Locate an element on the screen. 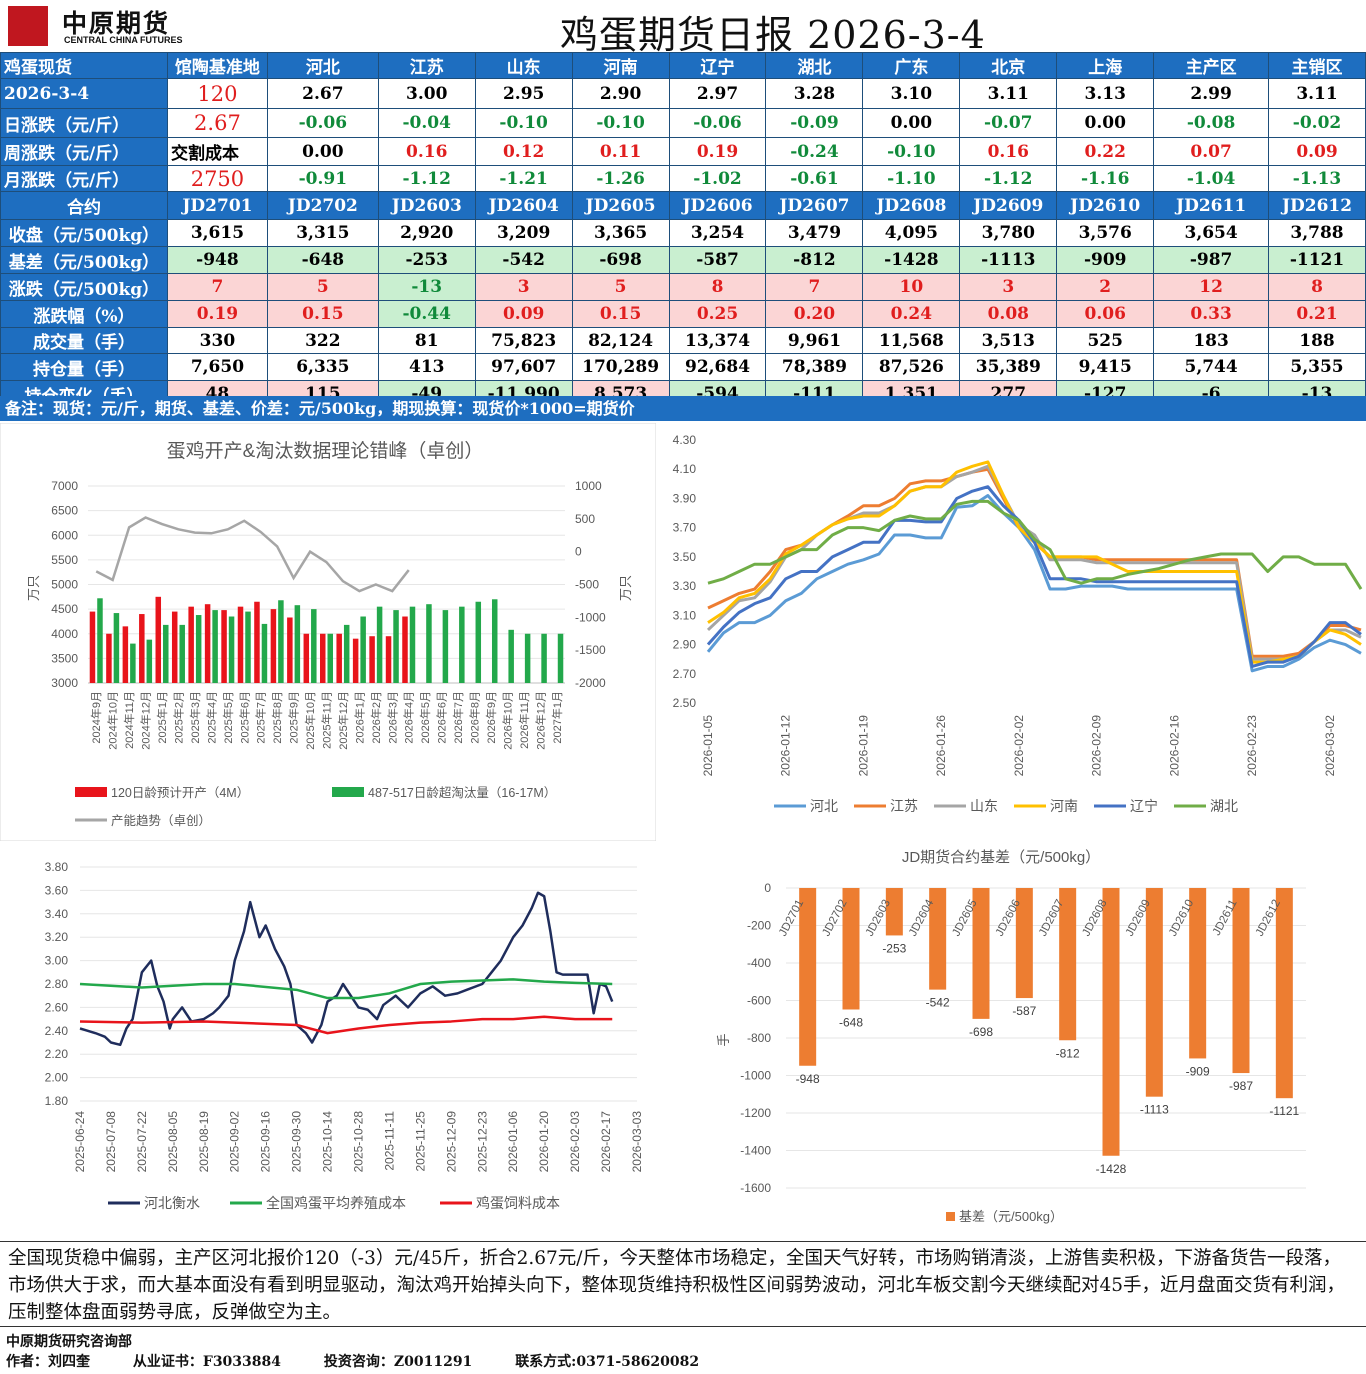  footer-author: 作者：刘四奎 is located at coordinates (48, 1362).